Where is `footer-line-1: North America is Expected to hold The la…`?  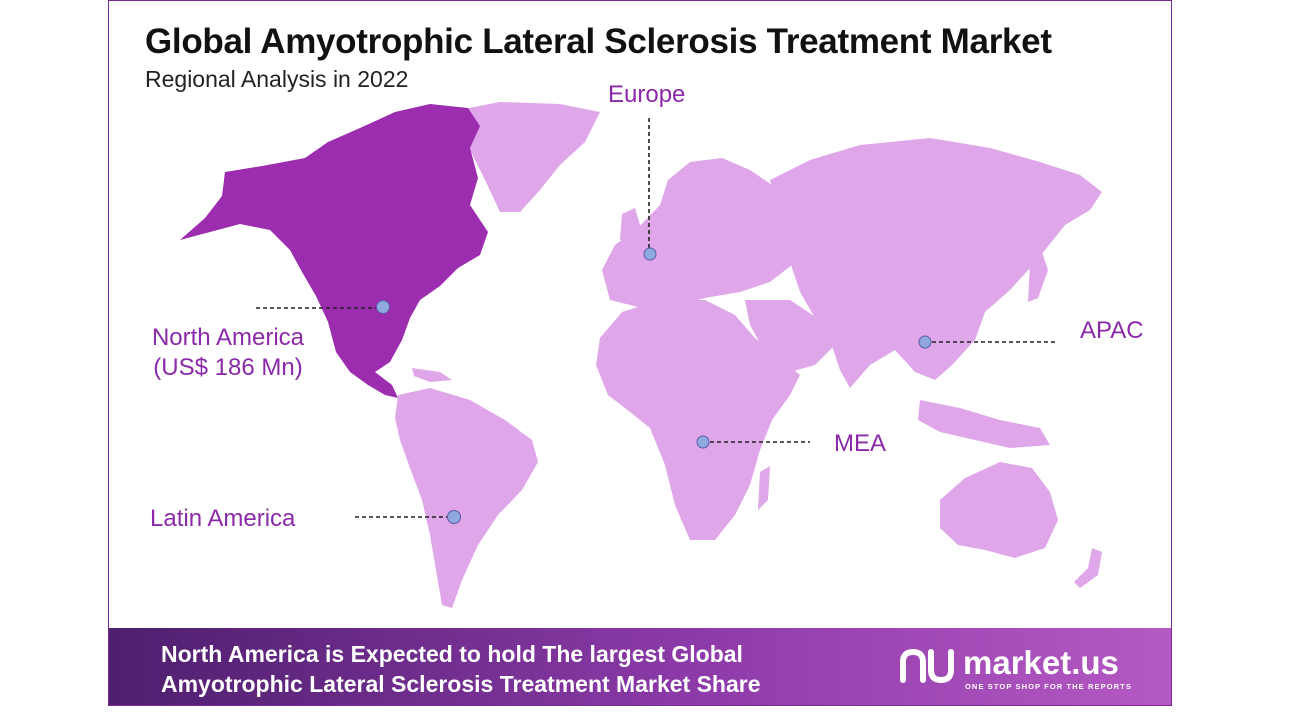
footer-line-1: North America is Expected to hold The la… is located at coordinates (452, 654).